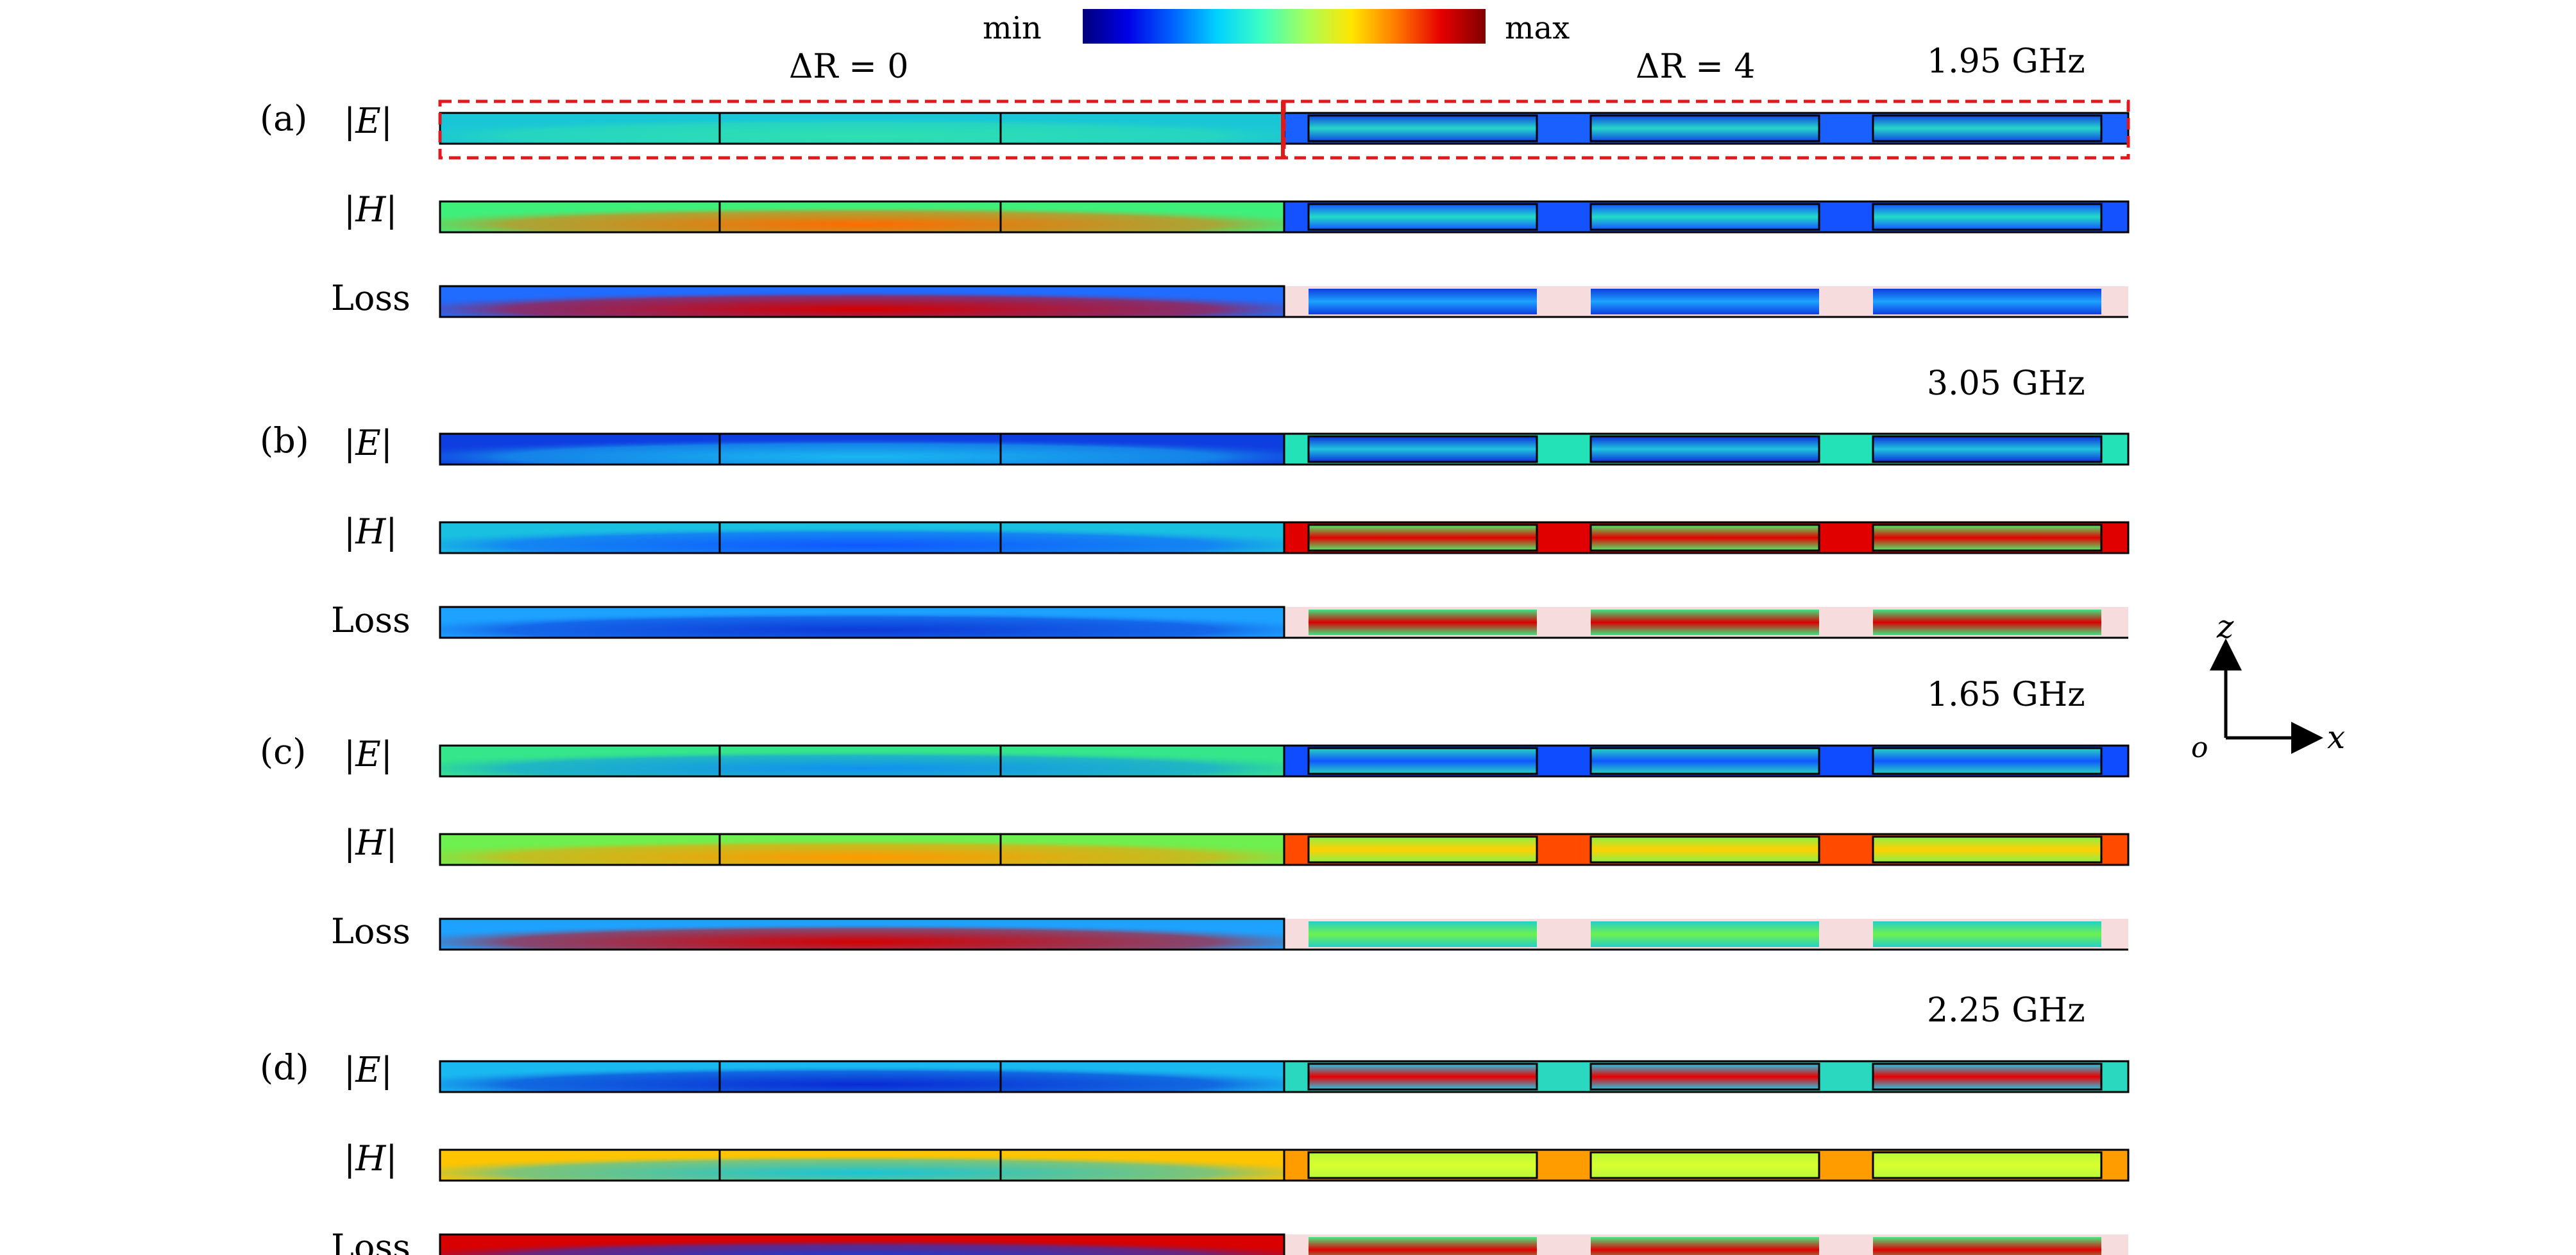  I want to click on x-axis-label: x, so click(2336, 737).